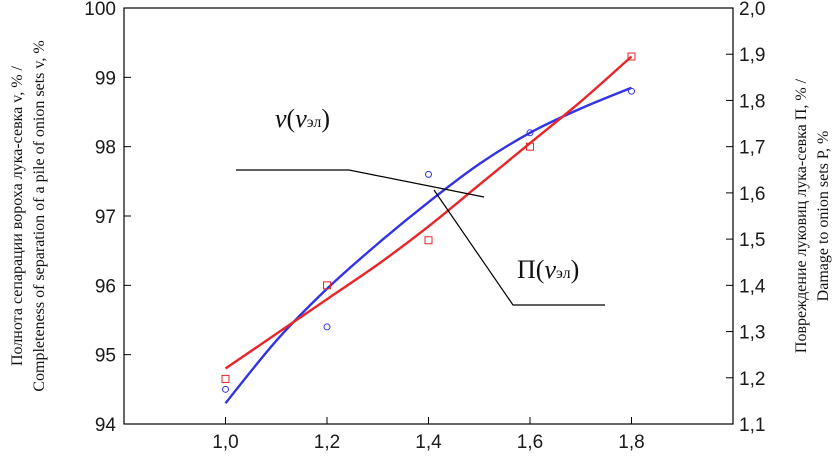 This screenshot has width=837, height=469. What do you see at coordinates (105, 78) in the screenshot?
I see `left-y-tick-label: 99` at bounding box center [105, 78].